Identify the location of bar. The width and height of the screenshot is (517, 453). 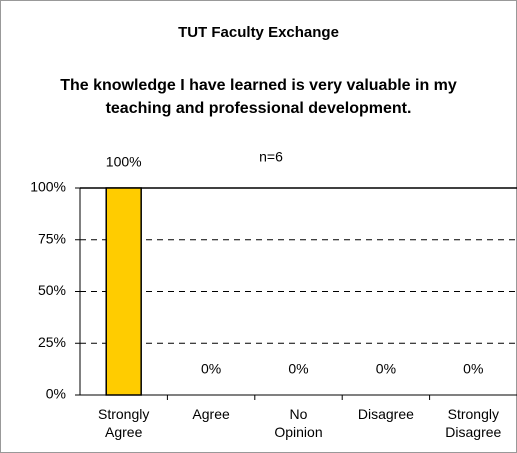
(123, 291).